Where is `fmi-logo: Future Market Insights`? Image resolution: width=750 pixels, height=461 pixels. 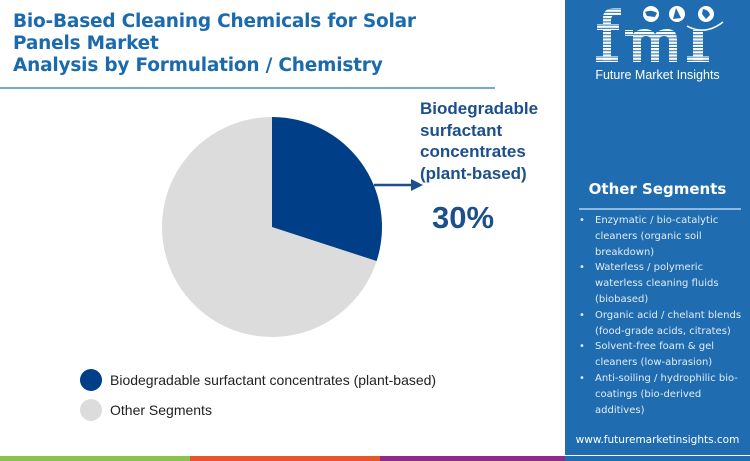
fmi-logo: Future Market Insights is located at coordinates (657, 50).